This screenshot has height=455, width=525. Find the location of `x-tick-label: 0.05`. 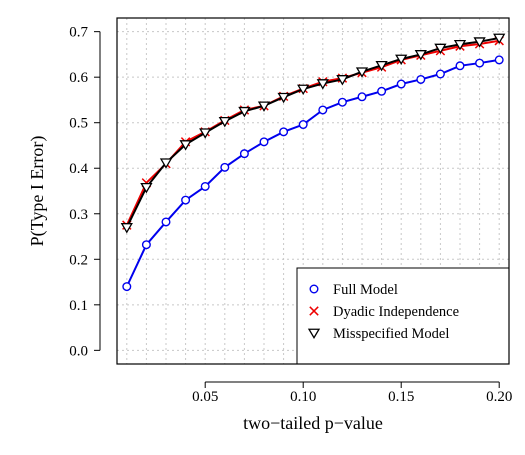

x-tick-label: 0.05 is located at coordinates (205, 397).